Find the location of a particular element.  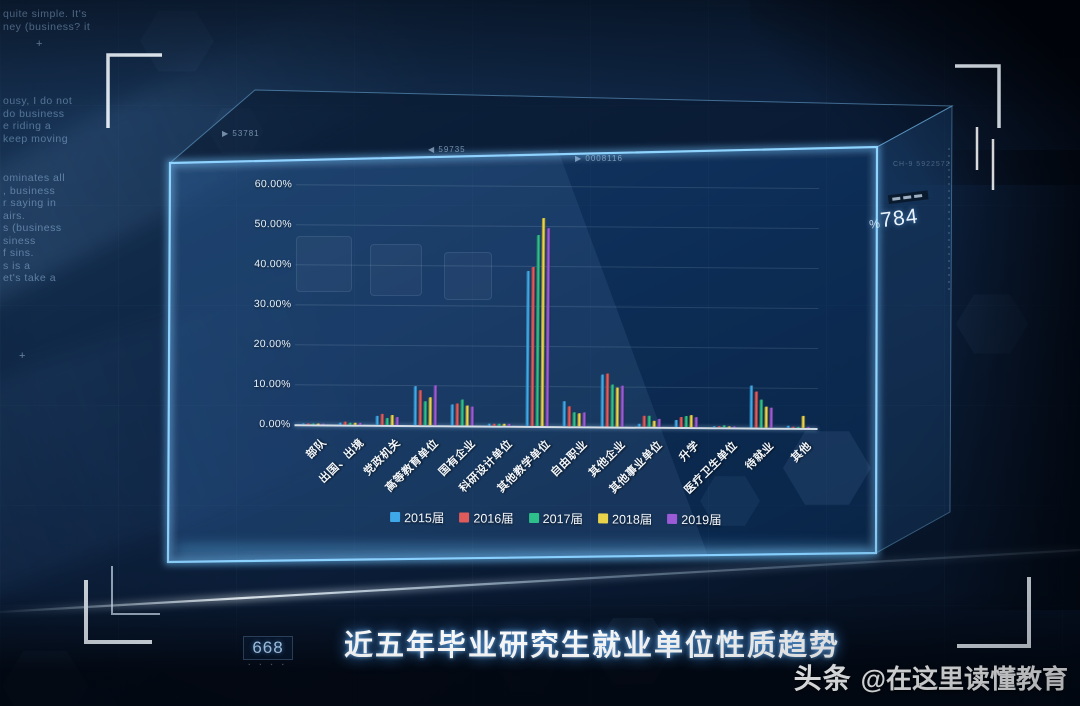

bar-2017届-待就业 is located at coordinates (761, 413).